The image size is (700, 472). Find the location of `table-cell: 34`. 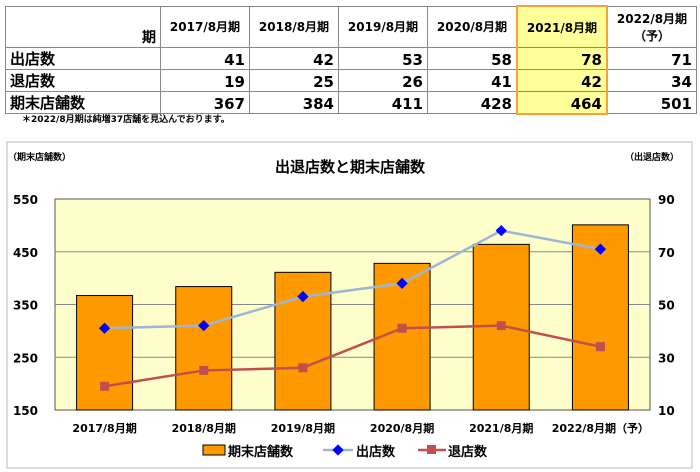

table-cell: 34 is located at coordinates (651, 80).